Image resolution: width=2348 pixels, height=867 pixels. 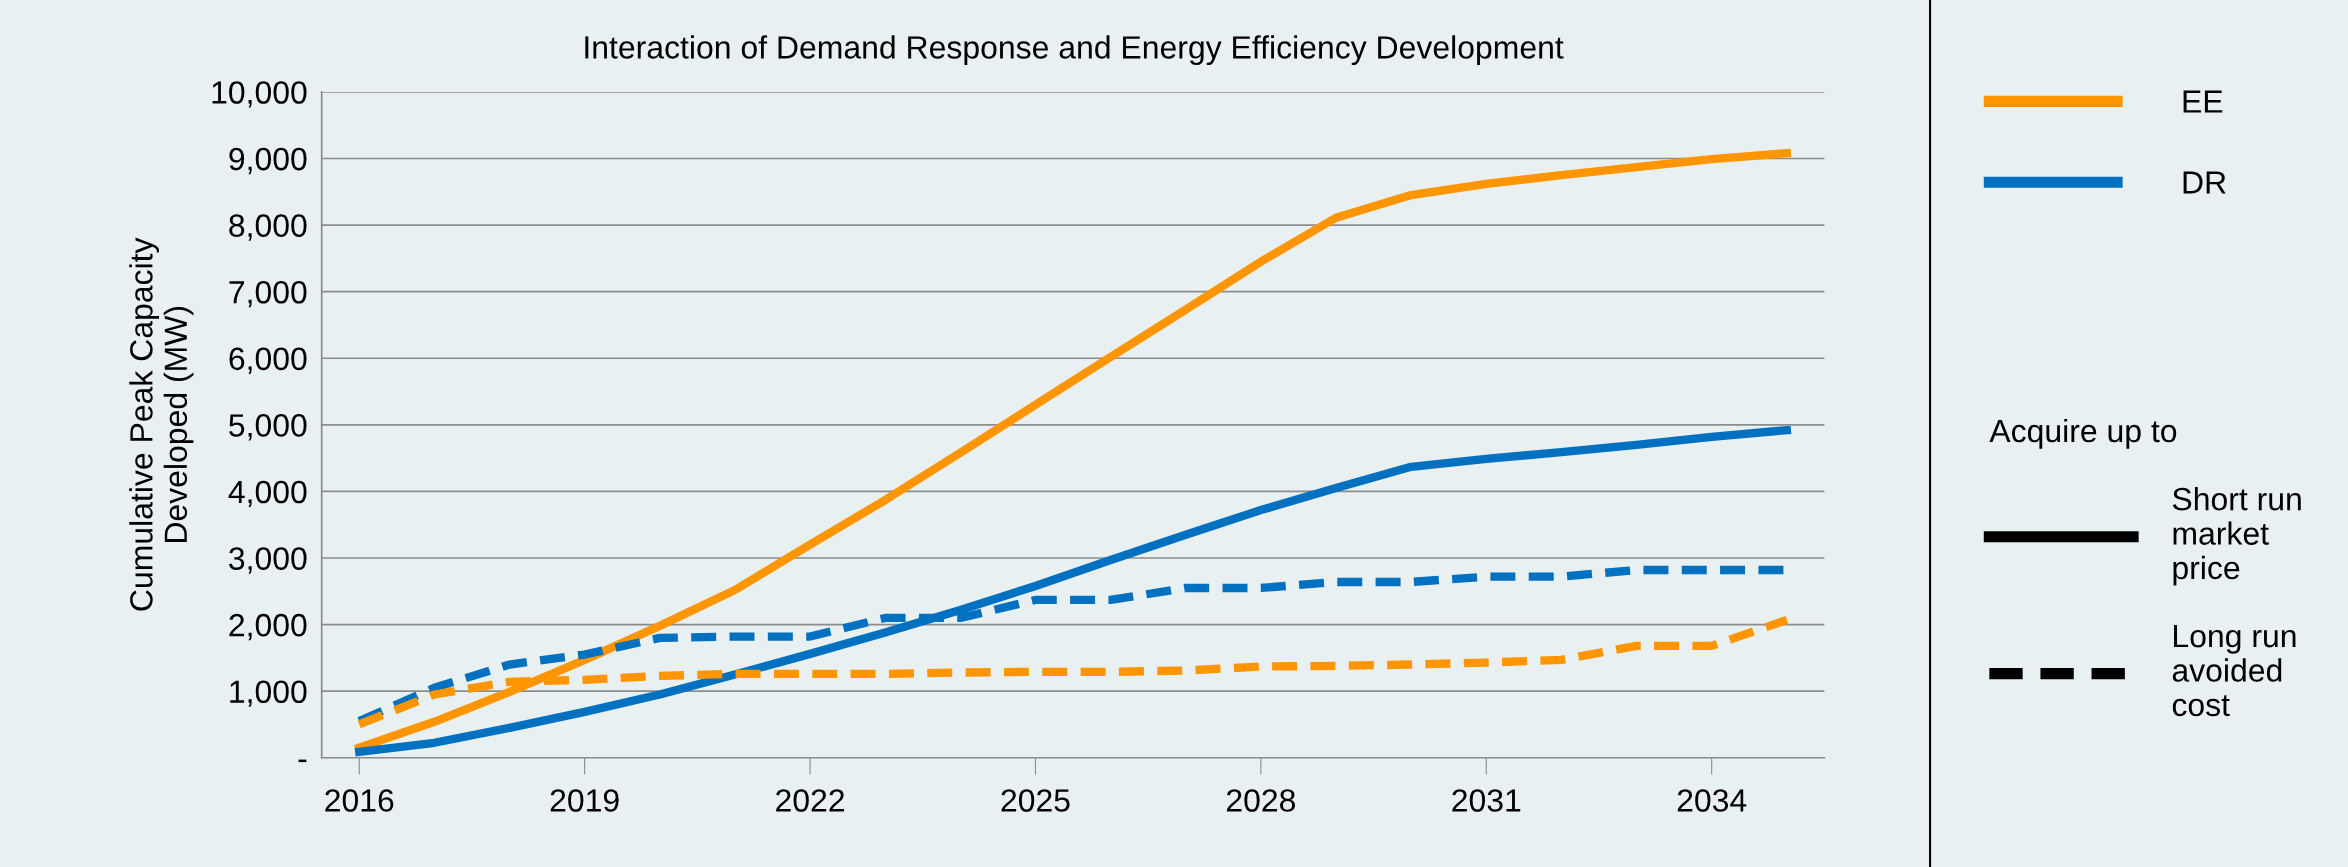 What do you see at coordinates (359, 800) in the screenshot?
I see `x-tick-label: 2016` at bounding box center [359, 800].